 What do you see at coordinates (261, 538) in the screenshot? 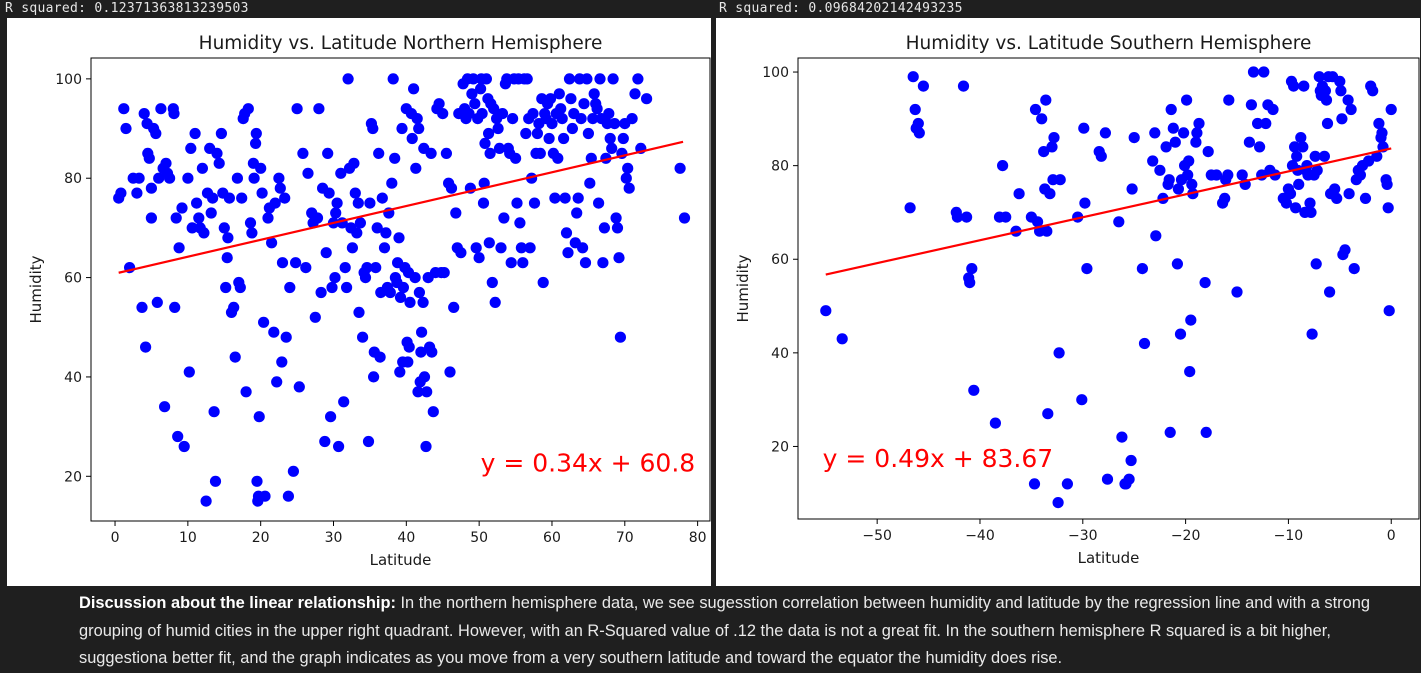
I see `x-tick-label: 20` at bounding box center [261, 538].